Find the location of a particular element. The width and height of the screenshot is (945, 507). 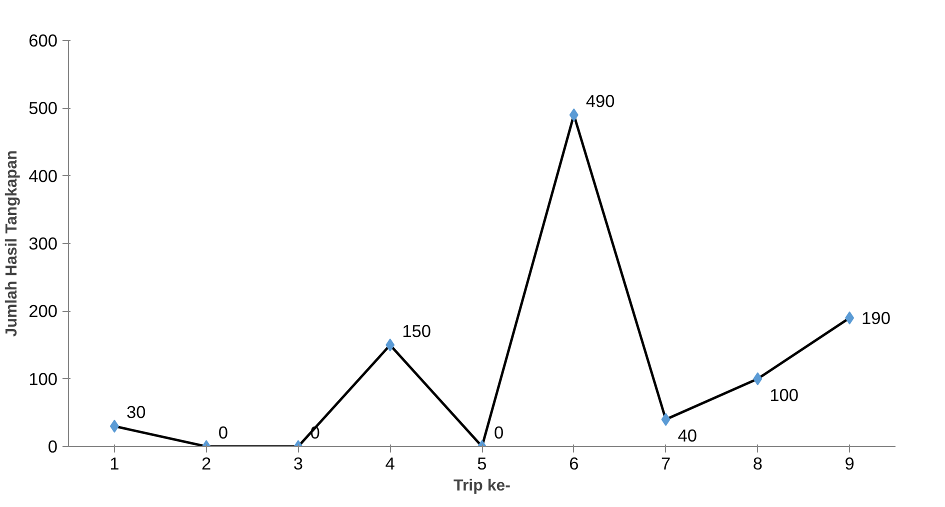

x-tick-label: 7 is located at coordinates (665, 464).